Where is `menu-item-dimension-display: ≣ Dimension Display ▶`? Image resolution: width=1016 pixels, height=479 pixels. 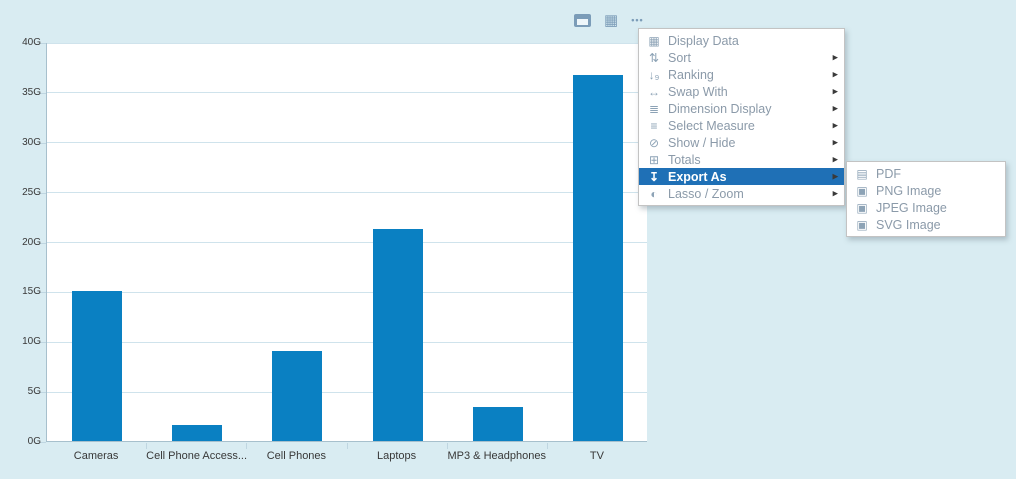
menu-item-dimension-display: ≣ Dimension Display ▶ is located at coordinates (741, 108).